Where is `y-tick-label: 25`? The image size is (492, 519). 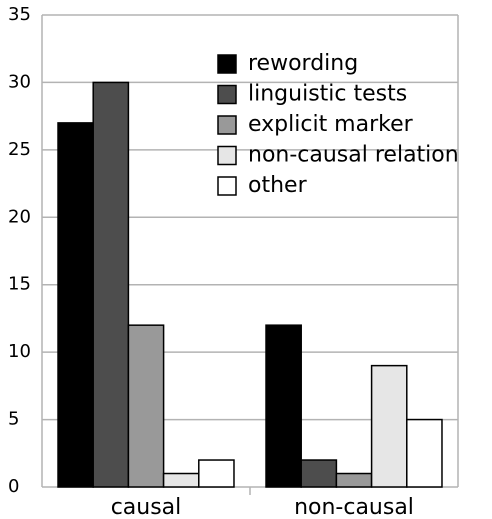
y-tick-label: 25 is located at coordinates (19, 149).